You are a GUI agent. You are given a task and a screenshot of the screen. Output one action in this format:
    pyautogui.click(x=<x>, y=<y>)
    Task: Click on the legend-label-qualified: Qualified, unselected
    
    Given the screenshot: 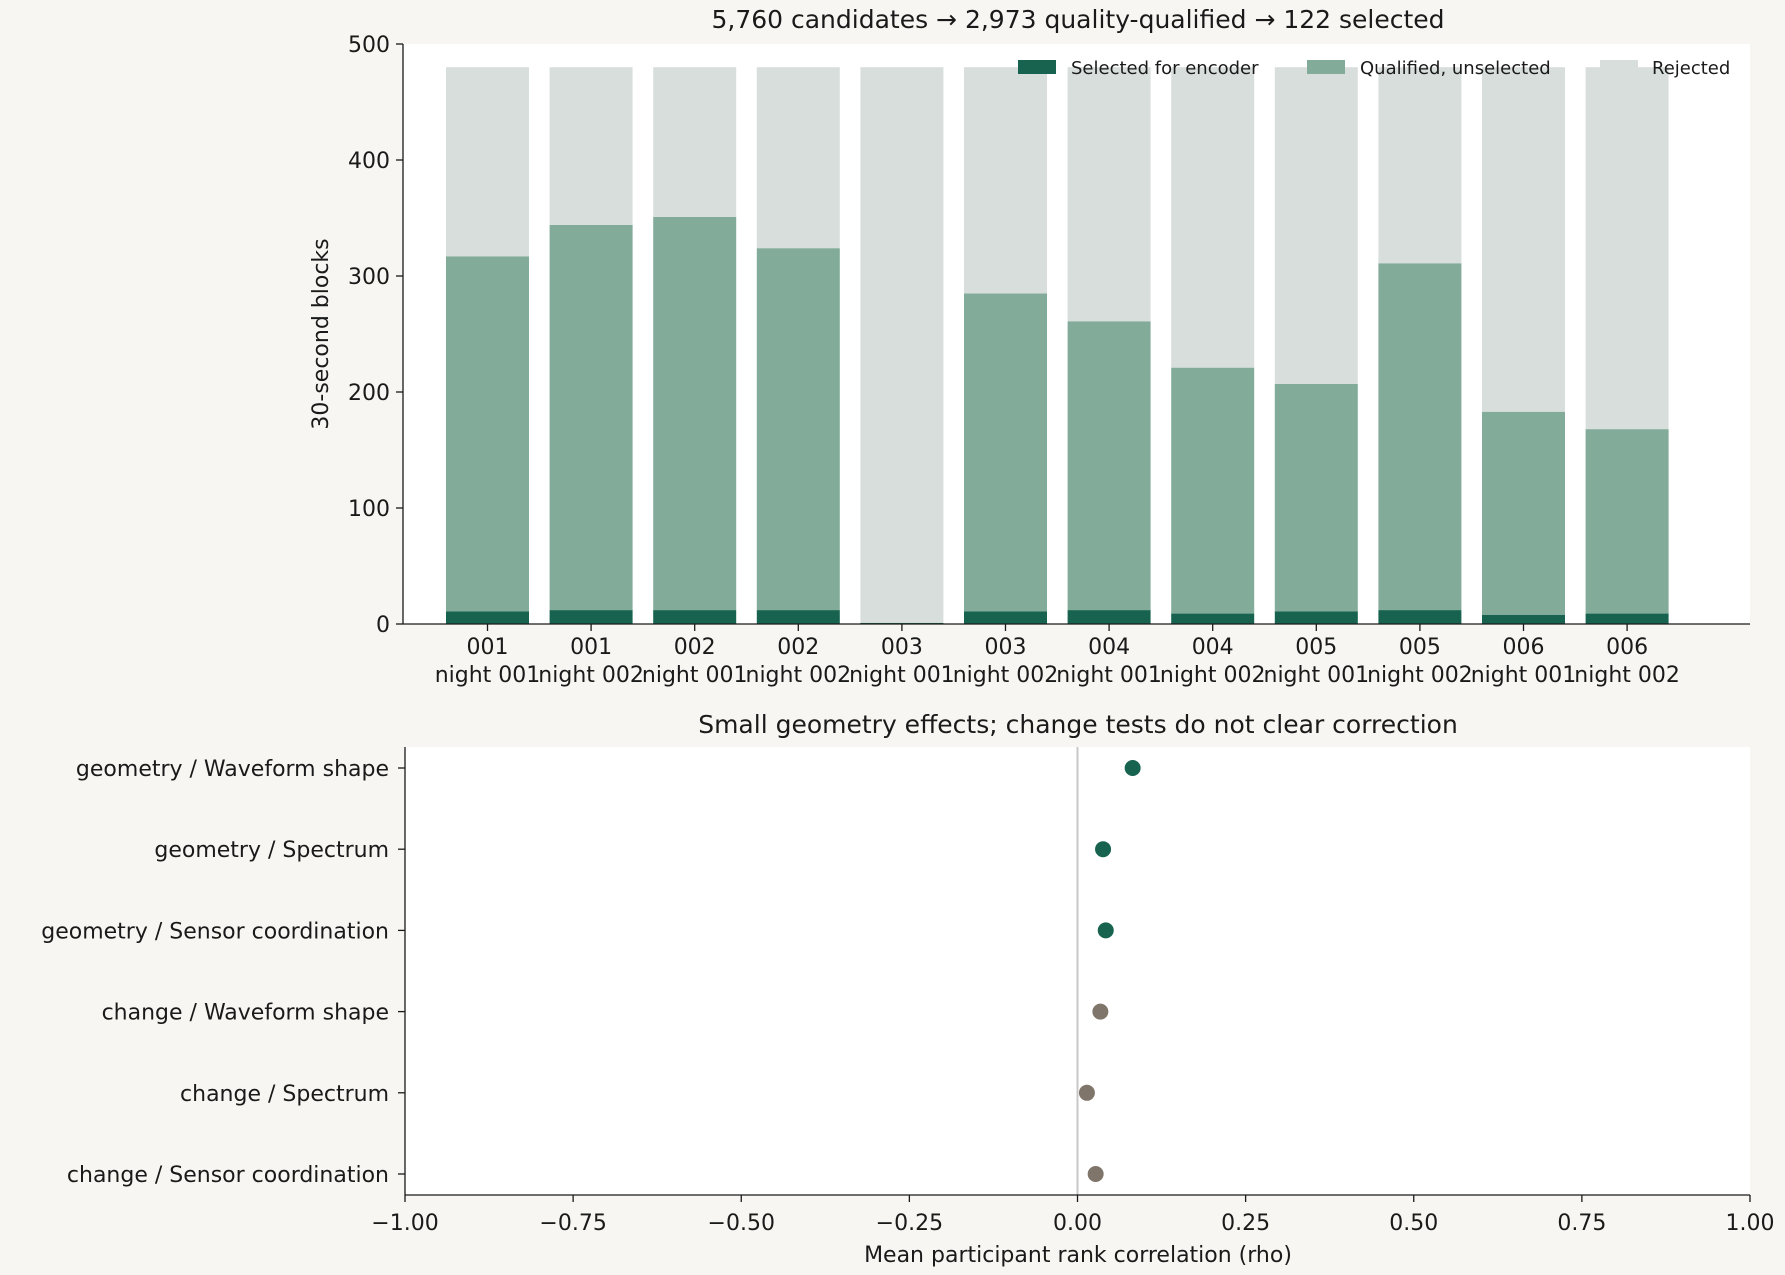 What is the action you would take?
    pyautogui.click(x=1455, y=68)
    